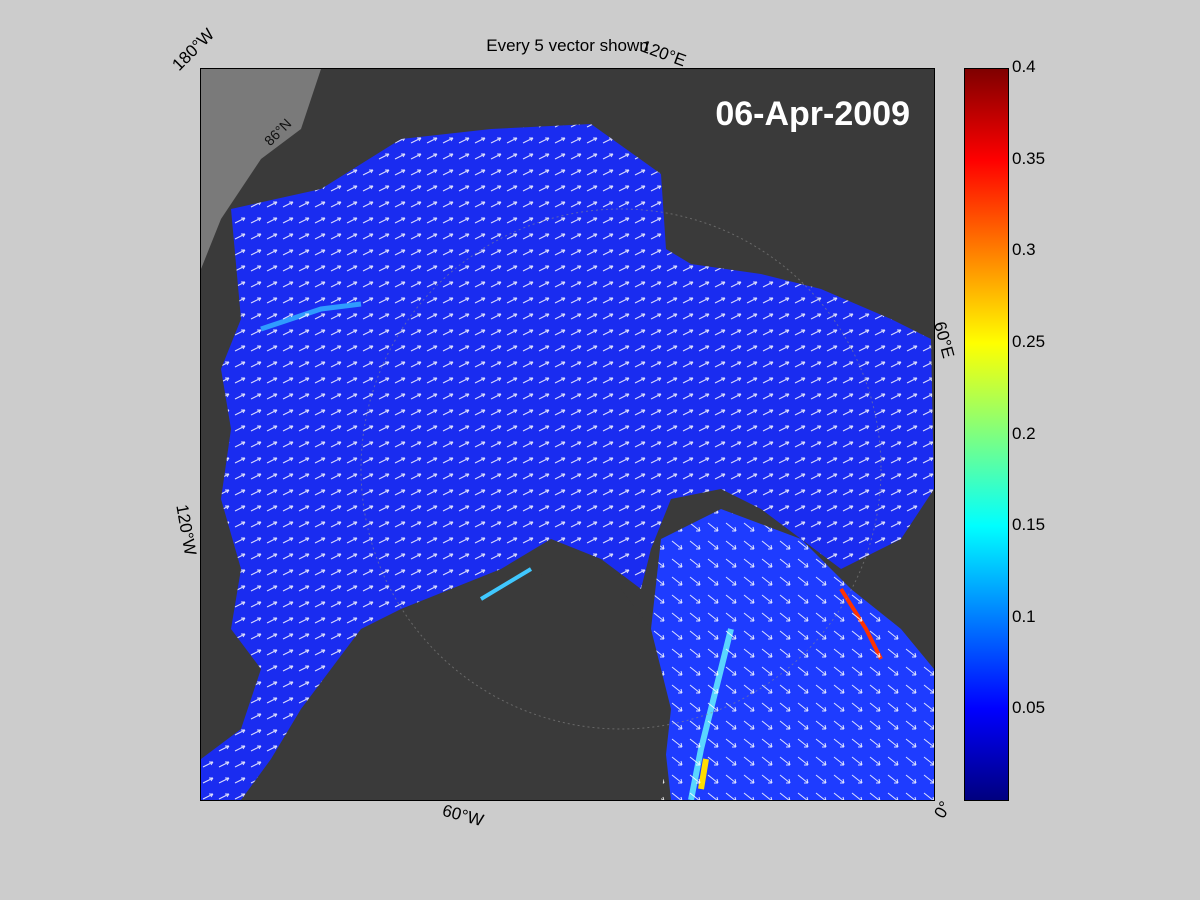 This screenshot has width=1200, height=900. Describe the element at coordinates (1029, 341) in the screenshot. I see `colorbar-tick-label: 0.25` at that location.